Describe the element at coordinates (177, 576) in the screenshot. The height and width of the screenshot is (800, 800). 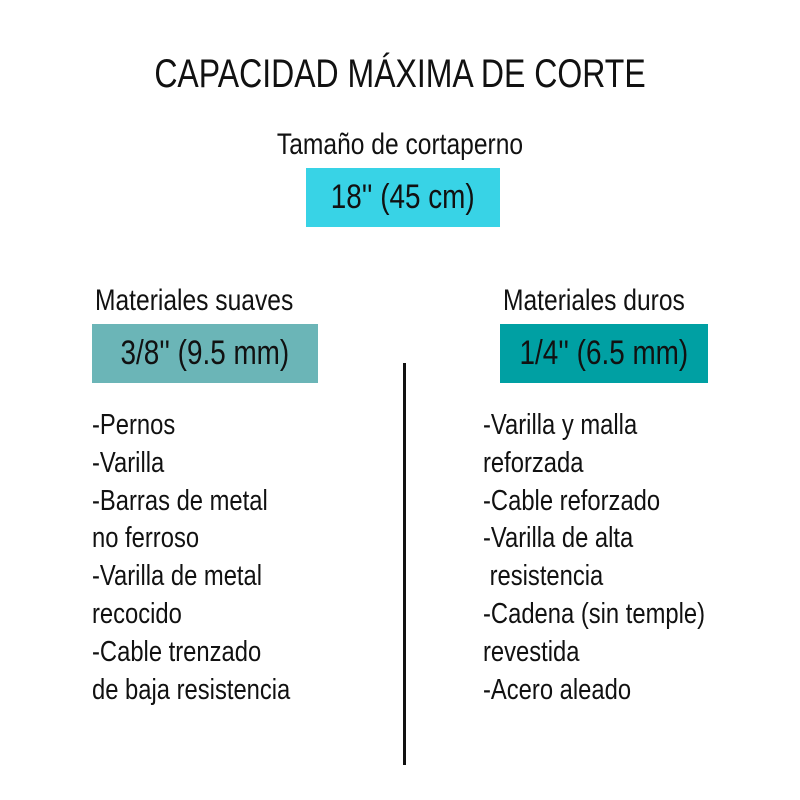
I see `list-item: -Varilla de metal` at that location.